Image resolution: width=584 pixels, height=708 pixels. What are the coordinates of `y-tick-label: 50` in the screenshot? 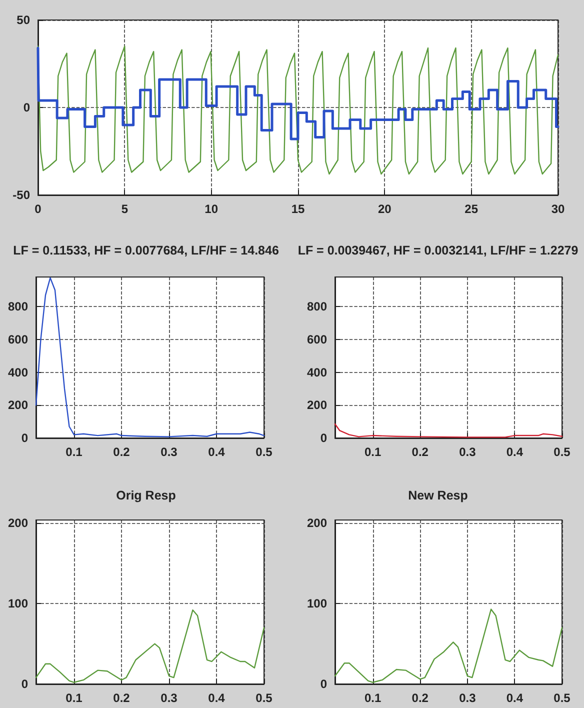 It's located at (23, 20).